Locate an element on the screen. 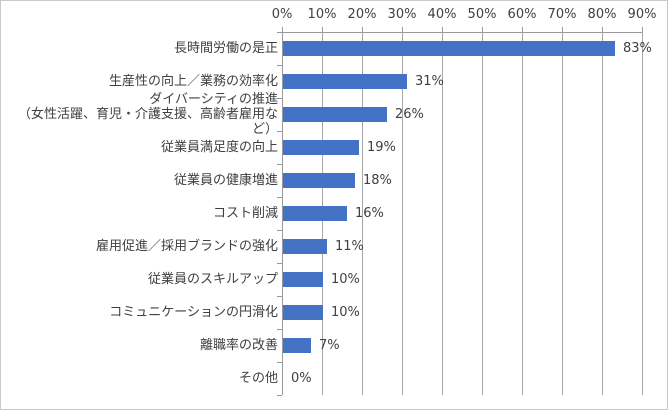 The height and width of the screenshot is (410, 668). value-label: 83% is located at coordinates (637, 48).